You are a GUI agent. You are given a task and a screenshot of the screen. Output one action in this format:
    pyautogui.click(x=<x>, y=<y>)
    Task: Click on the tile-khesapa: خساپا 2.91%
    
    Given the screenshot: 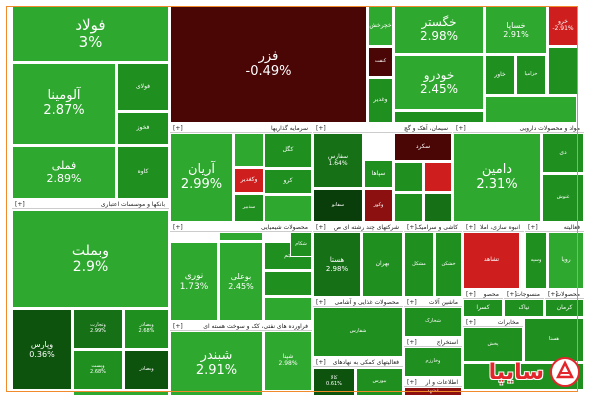 What is the action you would take?
    pyautogui.click(x=516, y=30)
    